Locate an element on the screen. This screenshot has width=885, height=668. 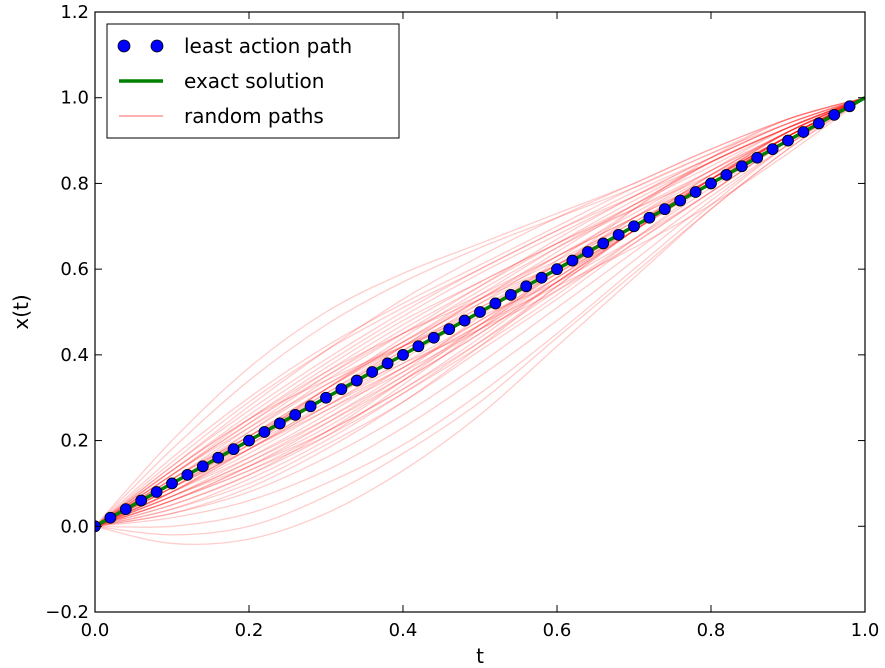
x-tick-label: 1.0 is located at coordinates (865, 630).